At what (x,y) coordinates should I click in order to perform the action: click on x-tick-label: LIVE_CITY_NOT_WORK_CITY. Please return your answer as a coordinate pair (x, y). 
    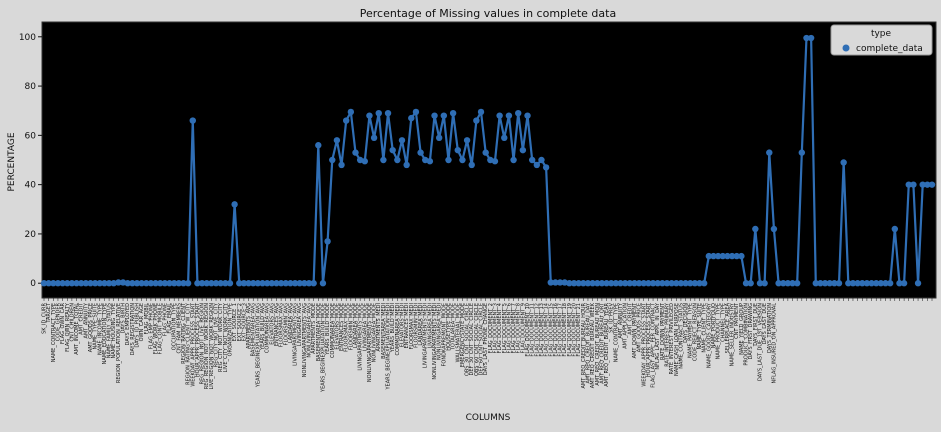
    Looking at the image, I should click on (226, 337).